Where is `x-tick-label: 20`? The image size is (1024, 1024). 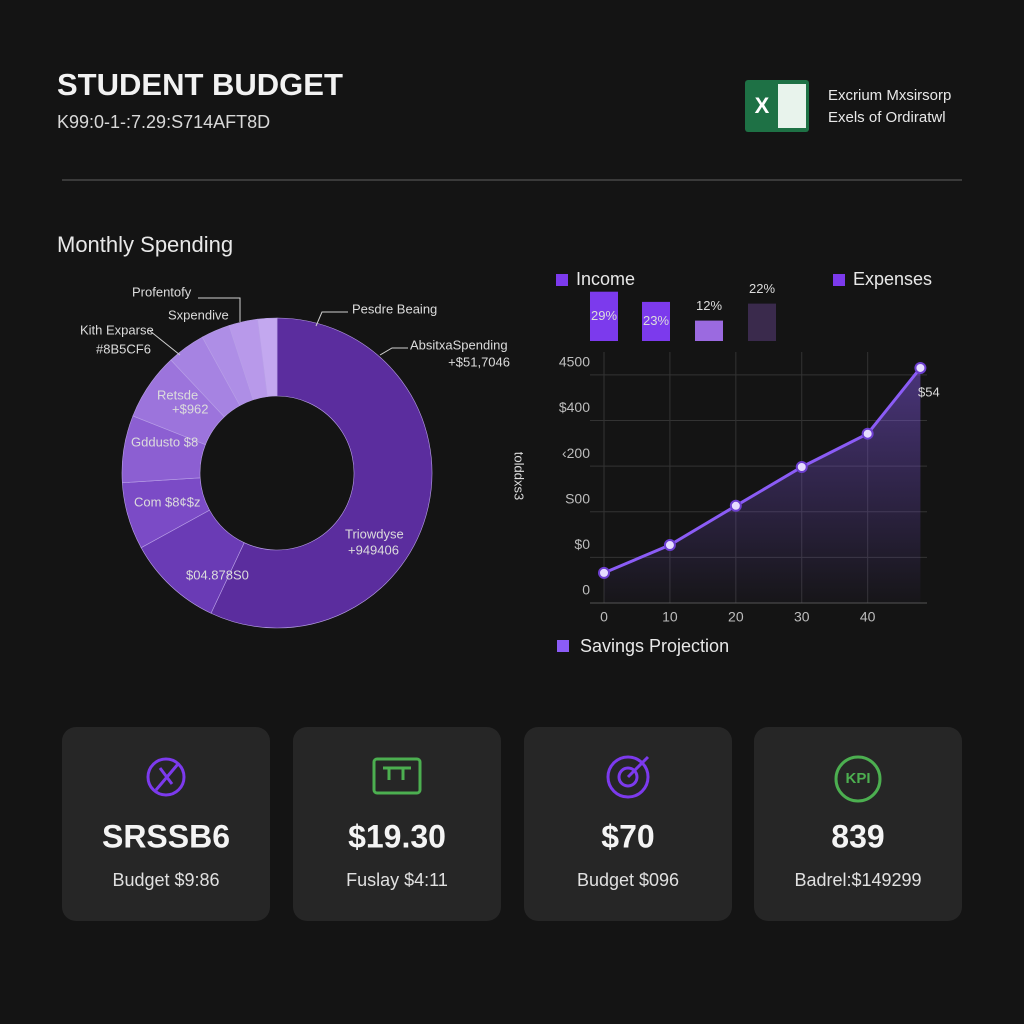
x-tick-label: 20 is located at coordinates (736, 617).